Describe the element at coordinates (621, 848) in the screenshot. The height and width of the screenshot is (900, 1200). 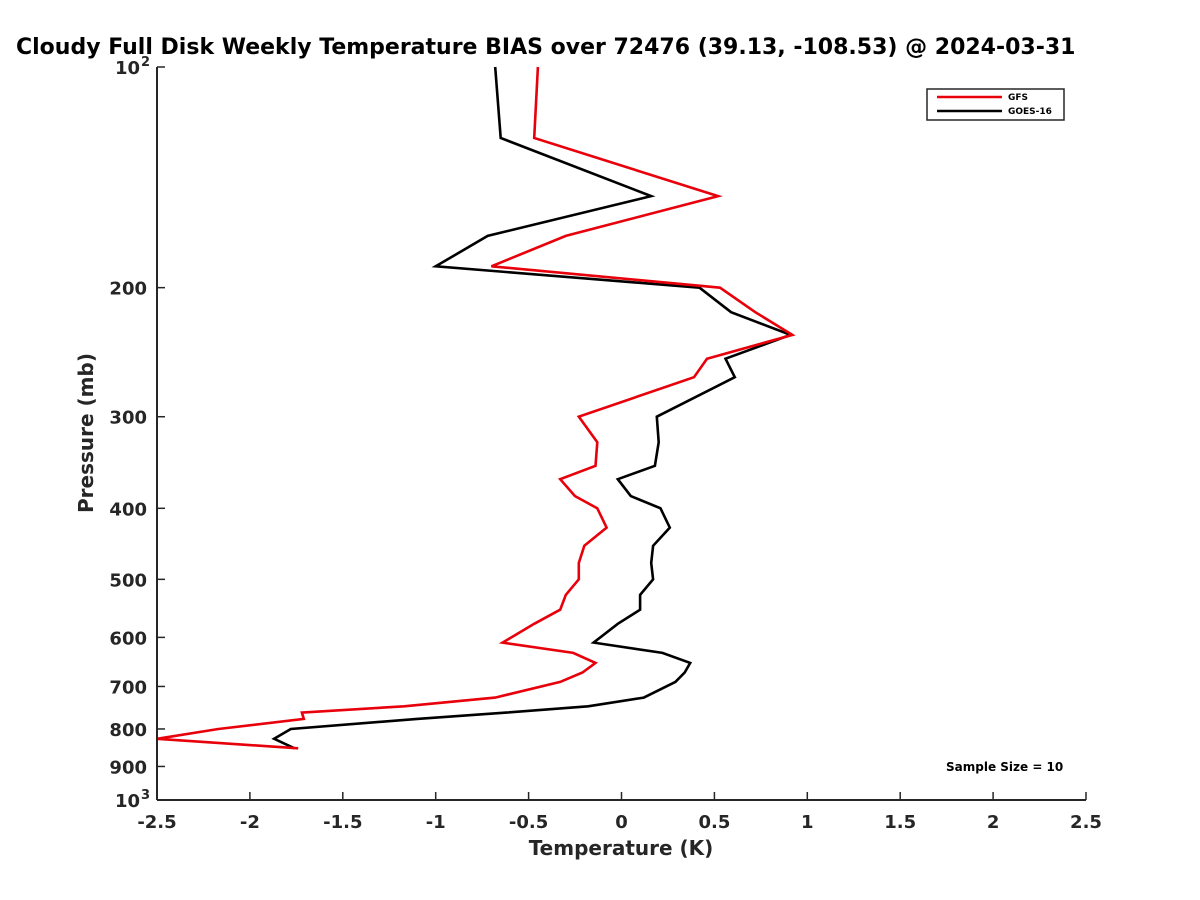
I see `x-axis-label: Temperature (K)` at that location.